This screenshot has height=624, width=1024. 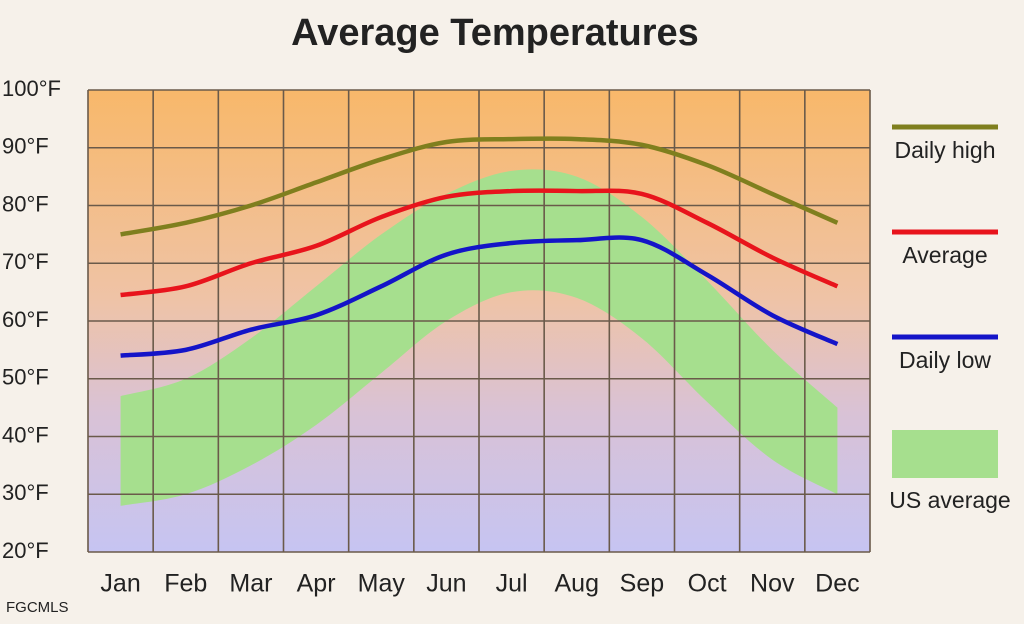 What do you see at coordinates (577, 584) in the screenshot?
I see `x-tick-label: Aug` at bounding box center [577, 584].